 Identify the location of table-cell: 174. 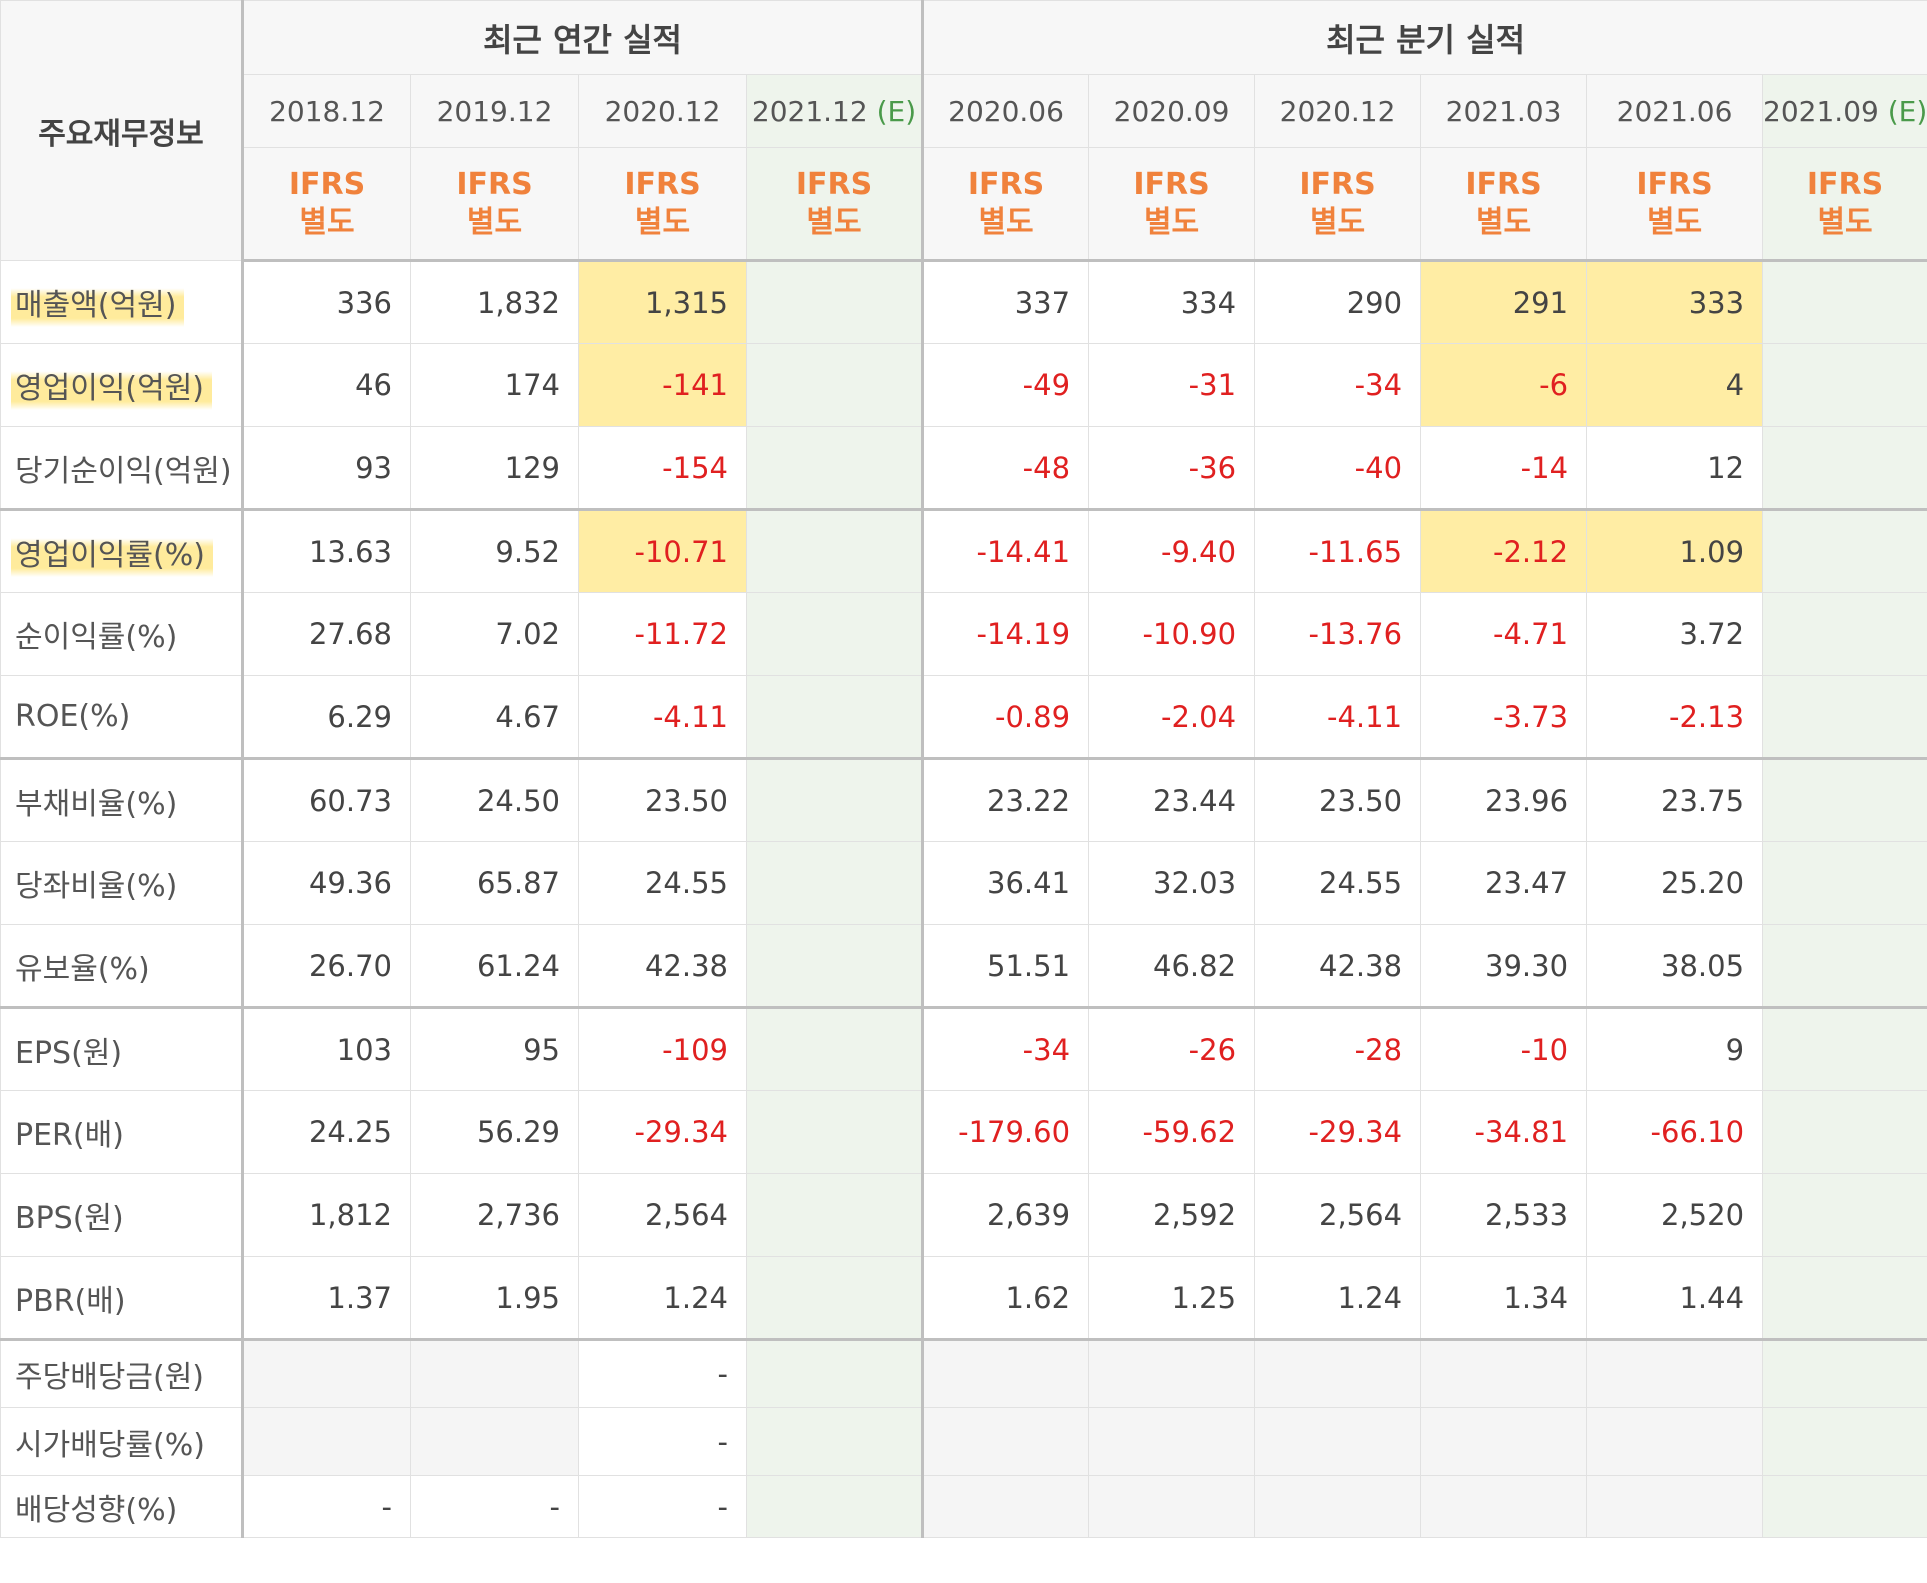
(494, 385).